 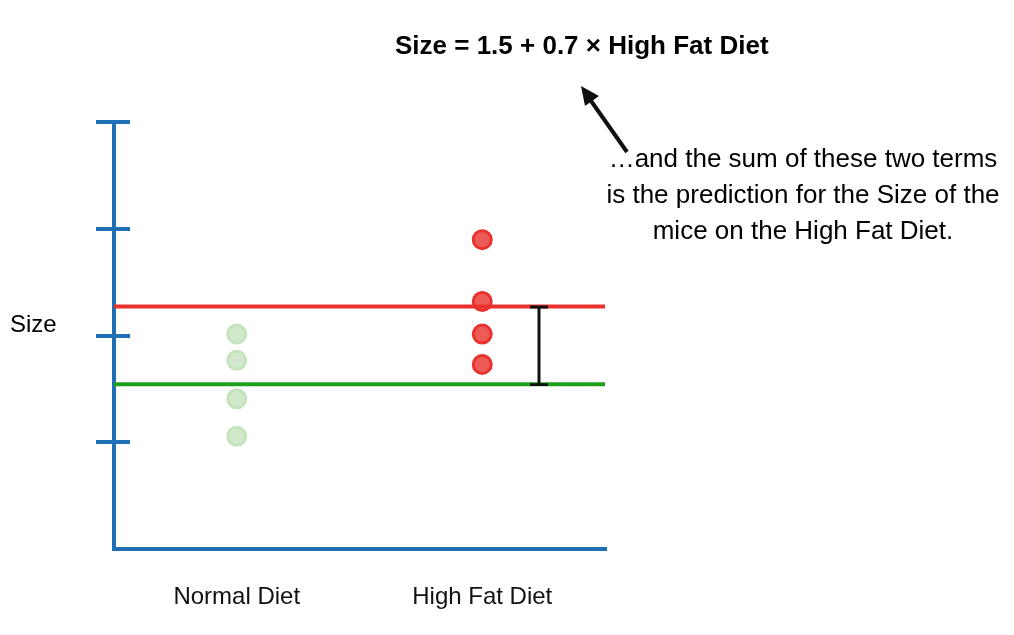 I want to click on text: …and the sum of these two terms is the prediction for the Size of the mice on the High Fat Diet., so click(x=803, y=194).